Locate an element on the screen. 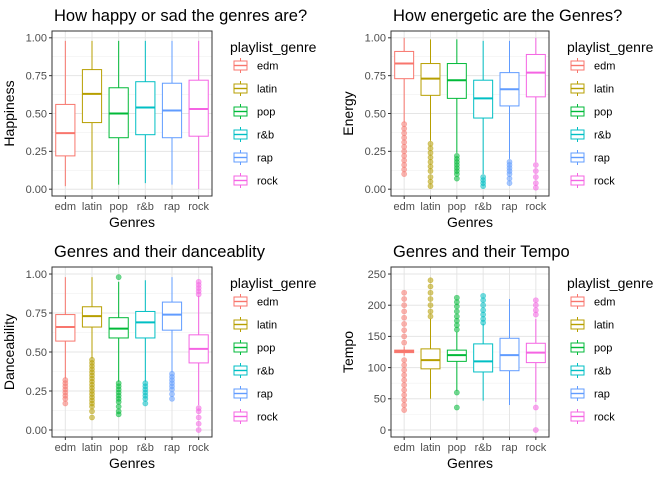 This screenshot has width=672, height=485. legend-key-rock is located at coordinates (240, 416).